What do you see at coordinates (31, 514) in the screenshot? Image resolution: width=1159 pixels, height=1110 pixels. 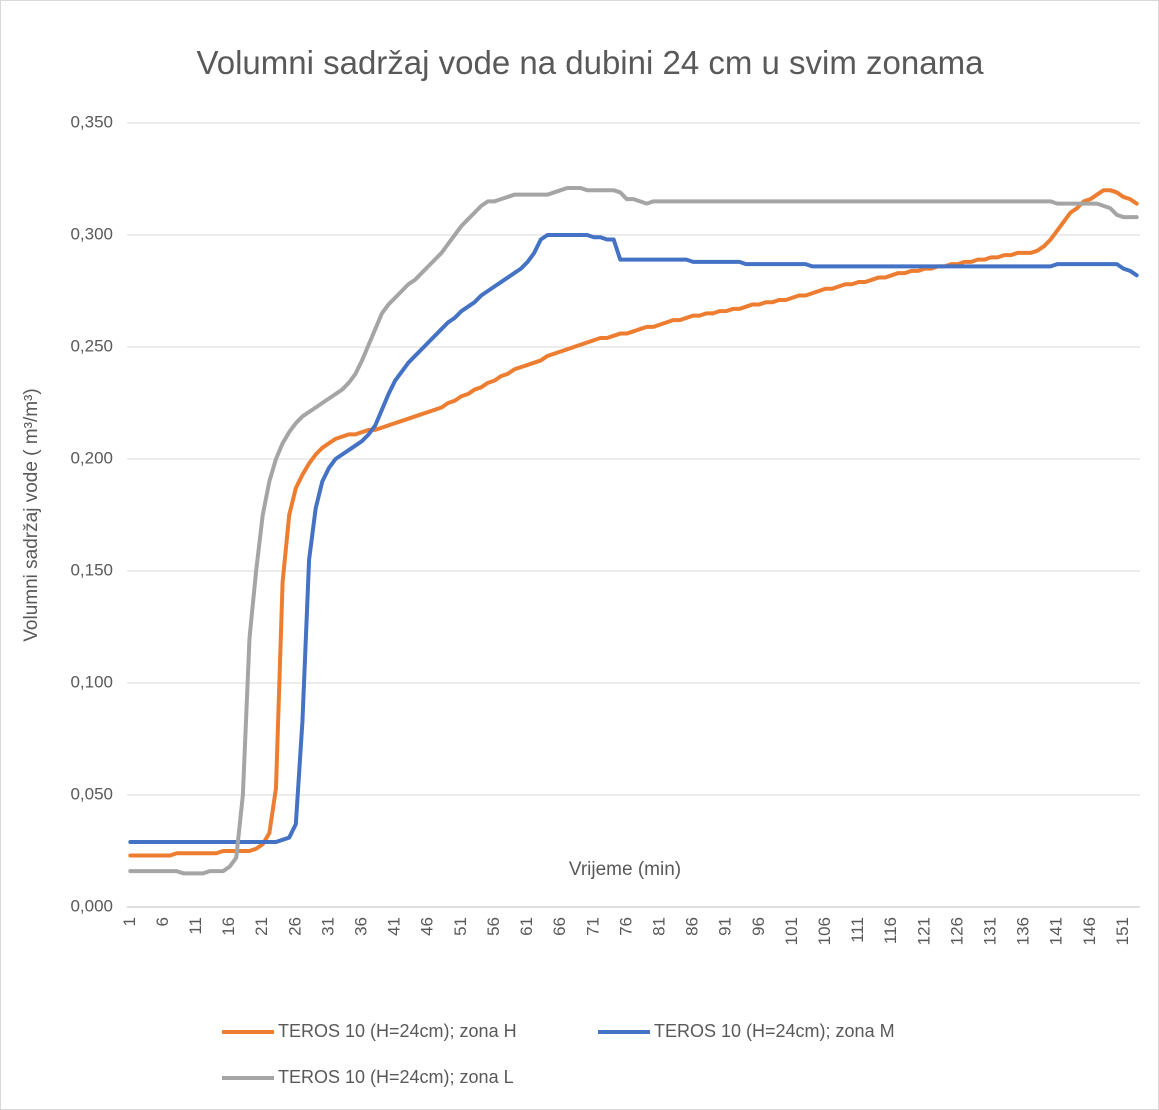 I see `y-axis-label: Volumni sadržaj vode ( m³/m³)` at bounding box center [31, 514].